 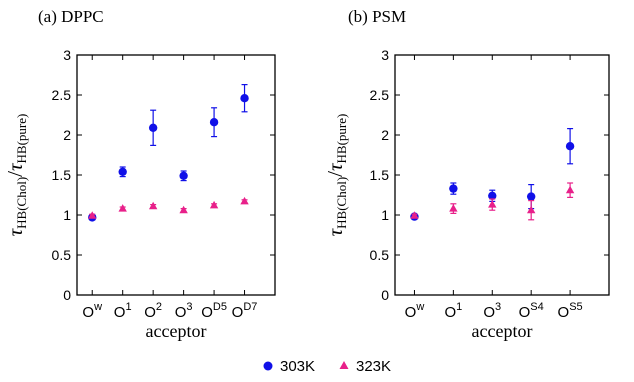 What do you see at coordinates (153, 311) in the screenshot?
I see `x-tick-label: O2` at bounding box center [153, 311].